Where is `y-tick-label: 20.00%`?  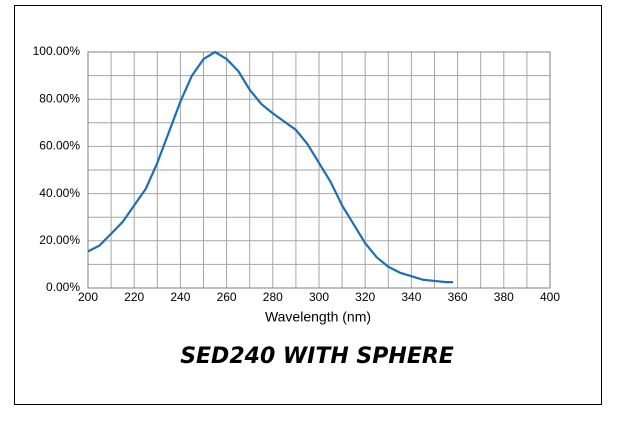
y-tick-label: 20.00% is located at coordinates (59, 240).